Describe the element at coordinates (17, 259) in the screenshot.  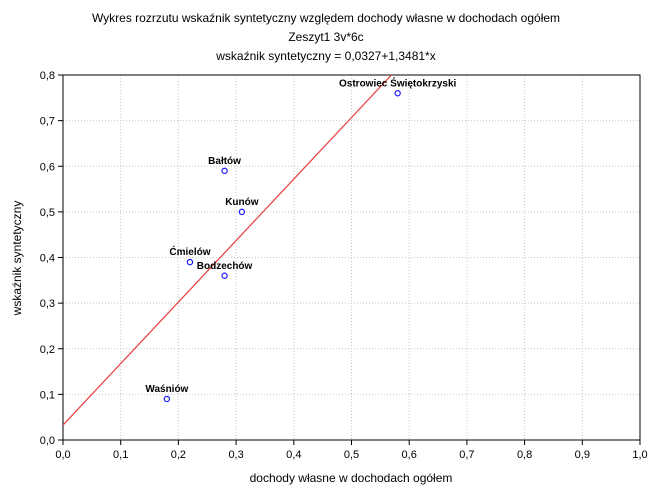
I see `y-axis-label: wskaźnik syntetyczny` at that location.